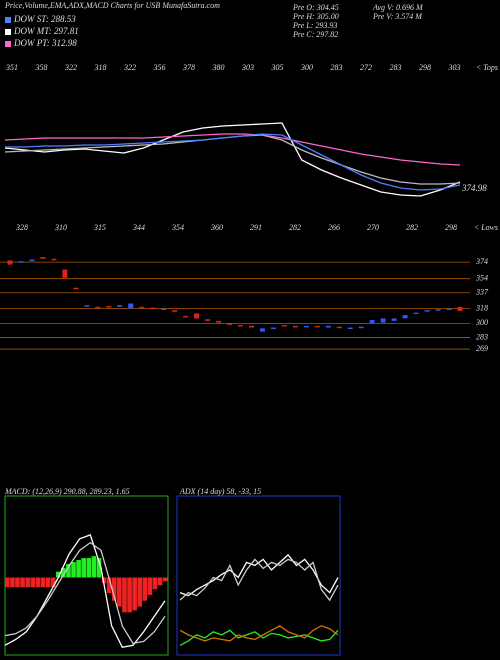 This screenshot has height=660, width=500. What do you see at coordinates (486, 227) in the screenshot?
I see `lows-label: < Lows` at bounding box center [486, 227].